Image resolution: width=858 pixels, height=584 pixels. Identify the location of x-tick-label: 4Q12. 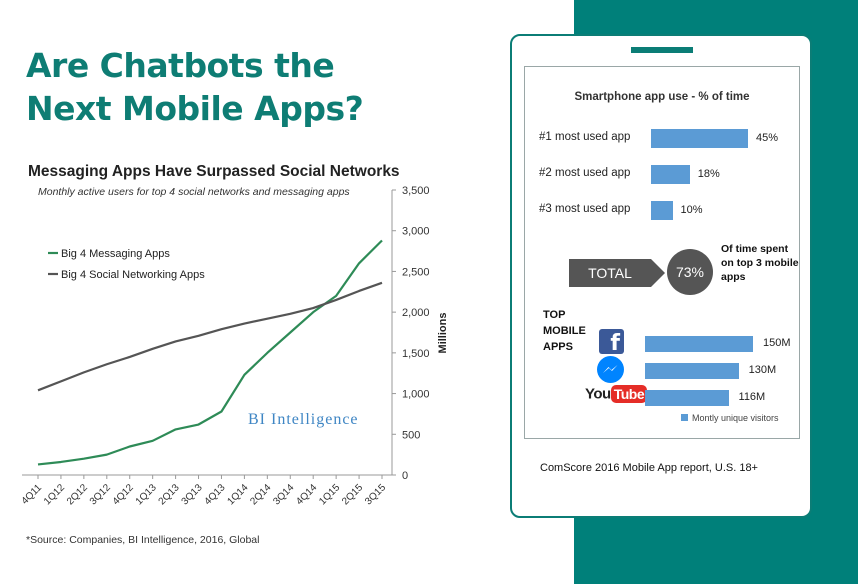
(123, 494).